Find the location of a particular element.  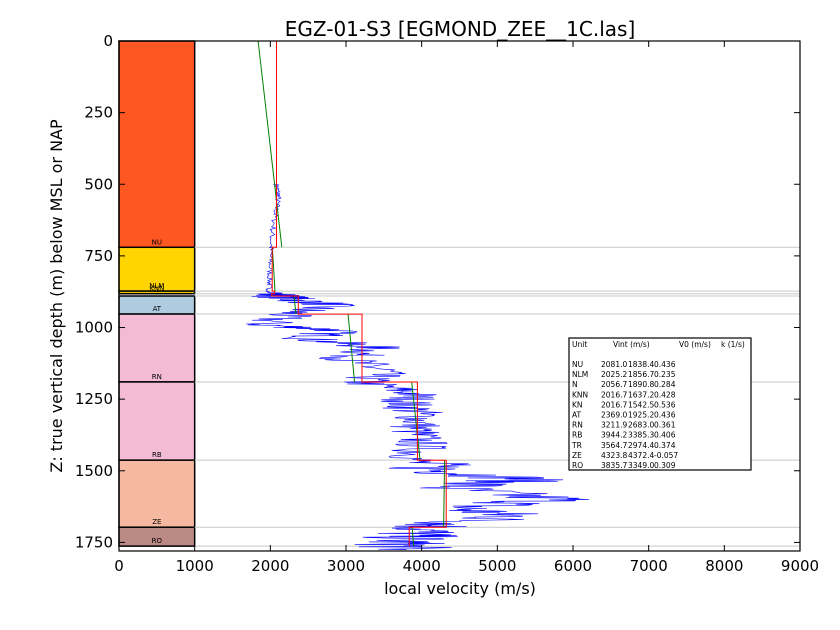

table-cell: 2081.0 is located at coordinates (614, 364).